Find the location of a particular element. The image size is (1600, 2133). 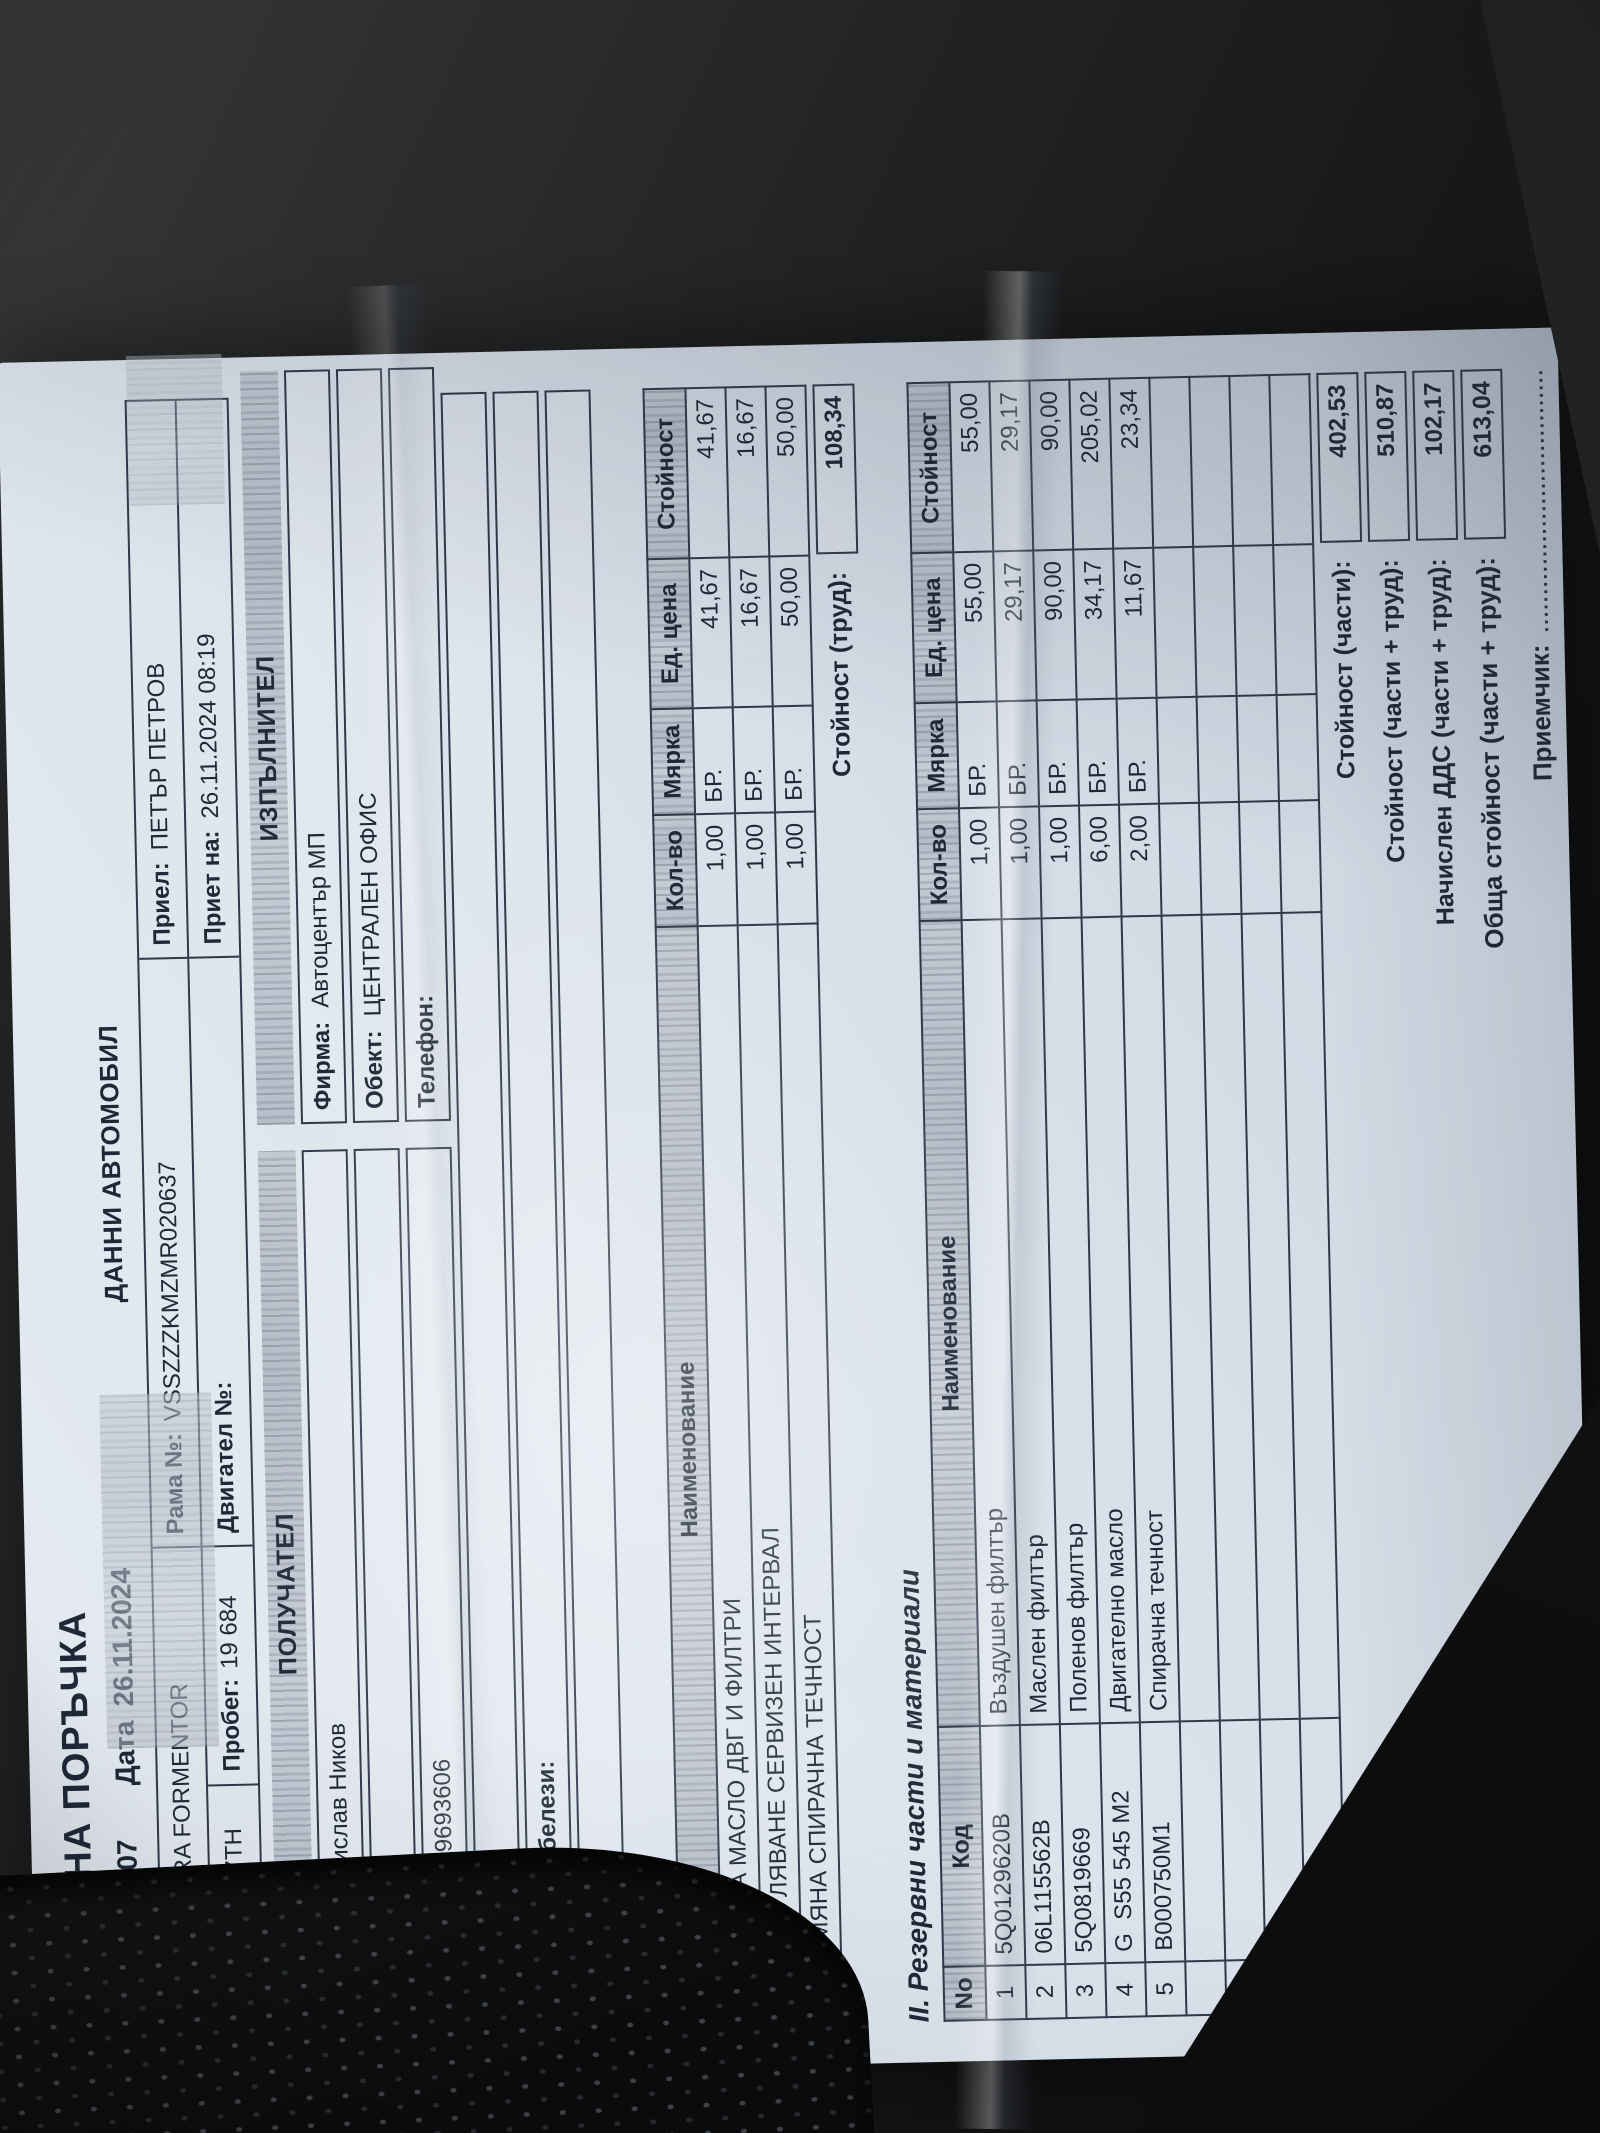

parts-row-price: 90,00 is located at coordinates (1055, 625).